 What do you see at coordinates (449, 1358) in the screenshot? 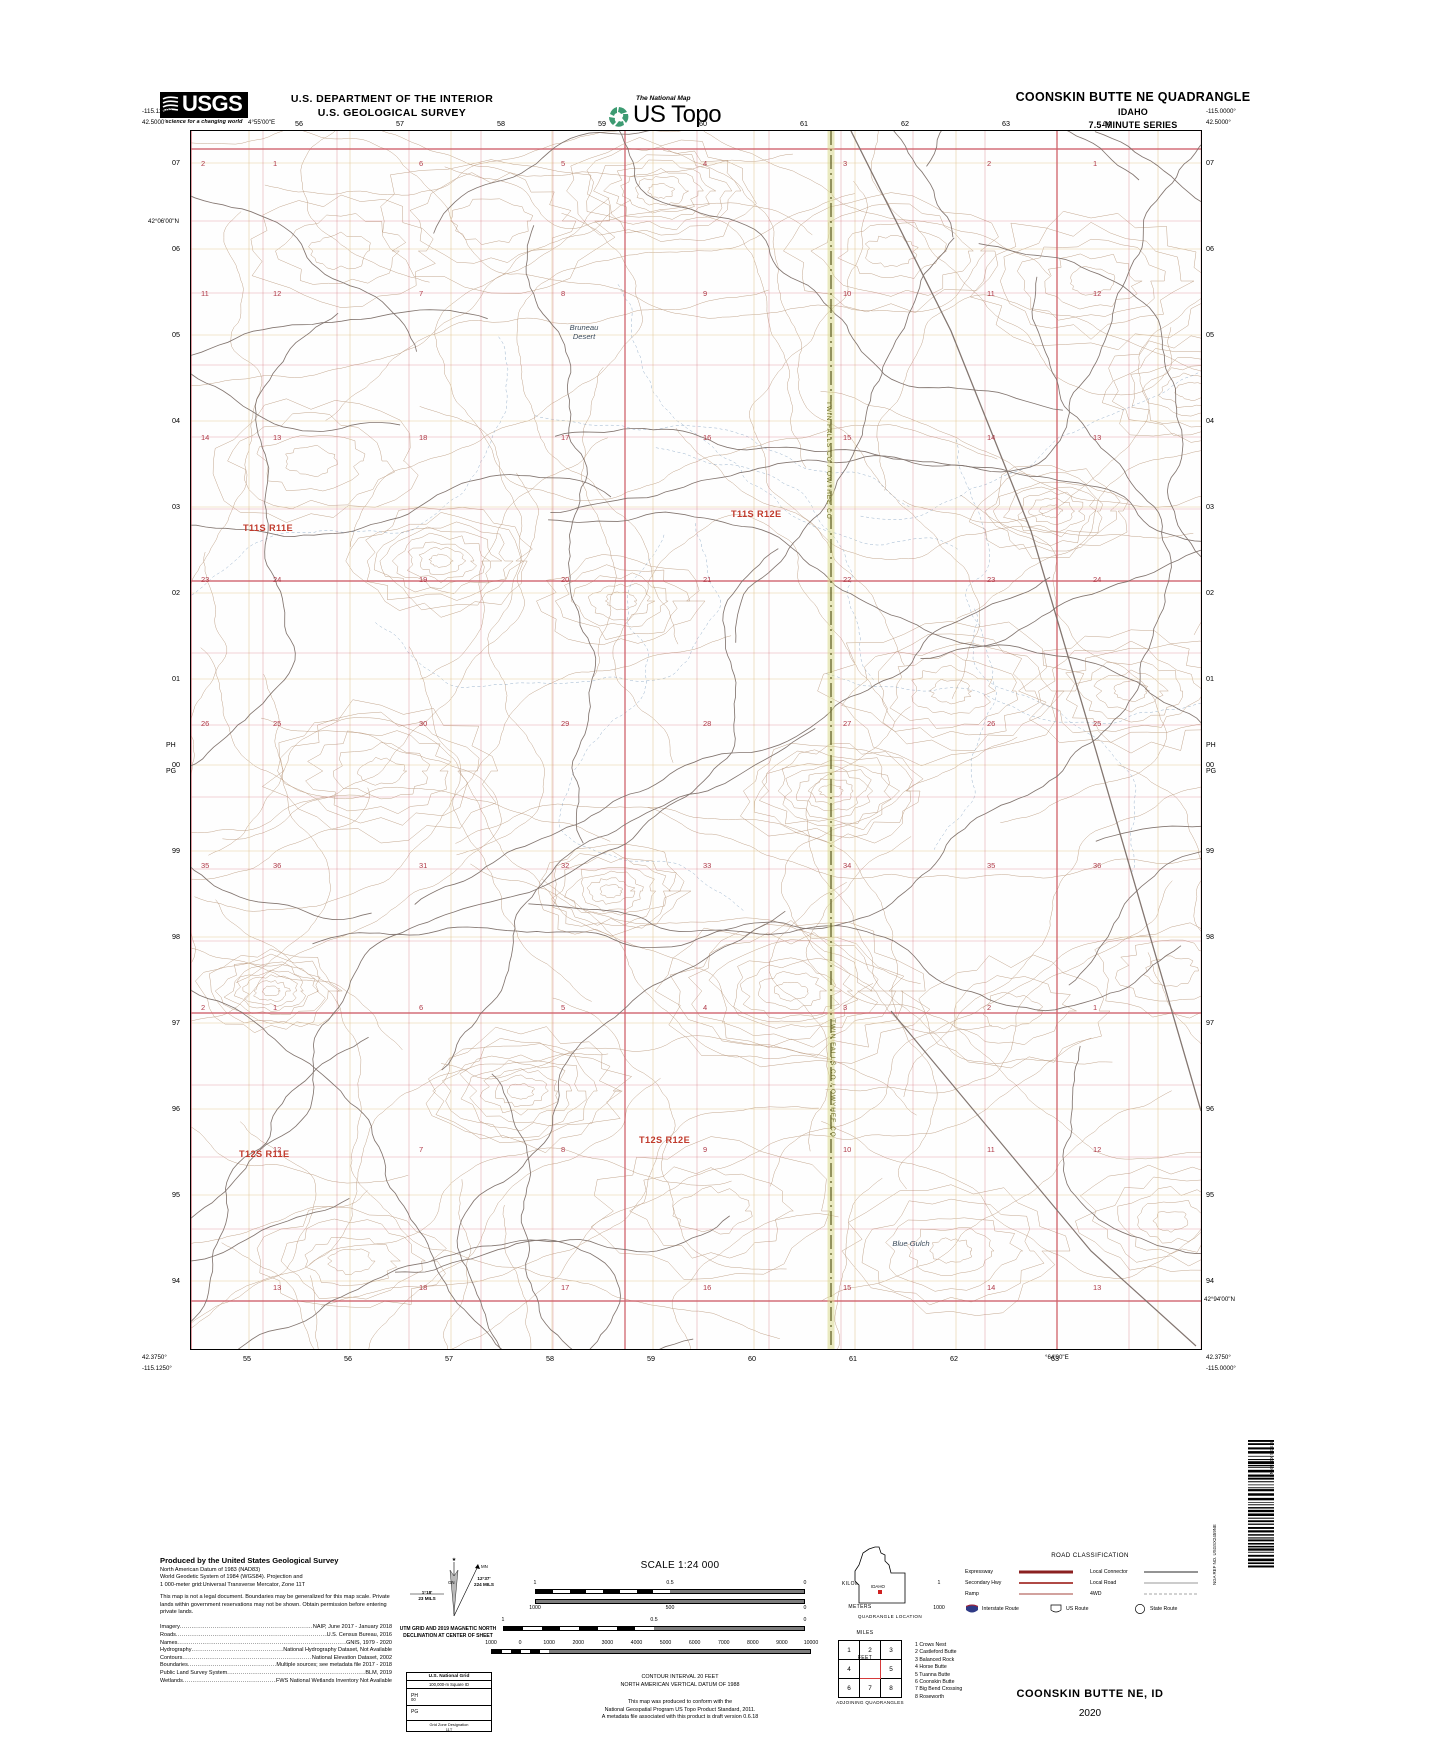
I see `grid-tick-bottom-57: 57` at bounding box center [449, 1358].